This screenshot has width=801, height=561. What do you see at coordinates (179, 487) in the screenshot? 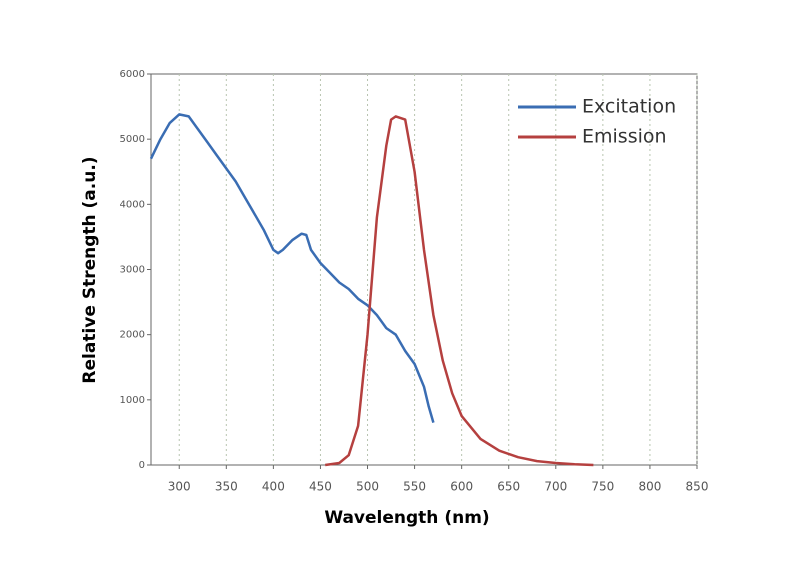
I see `x-tick-label: 300` at bounding box center [179, 487].